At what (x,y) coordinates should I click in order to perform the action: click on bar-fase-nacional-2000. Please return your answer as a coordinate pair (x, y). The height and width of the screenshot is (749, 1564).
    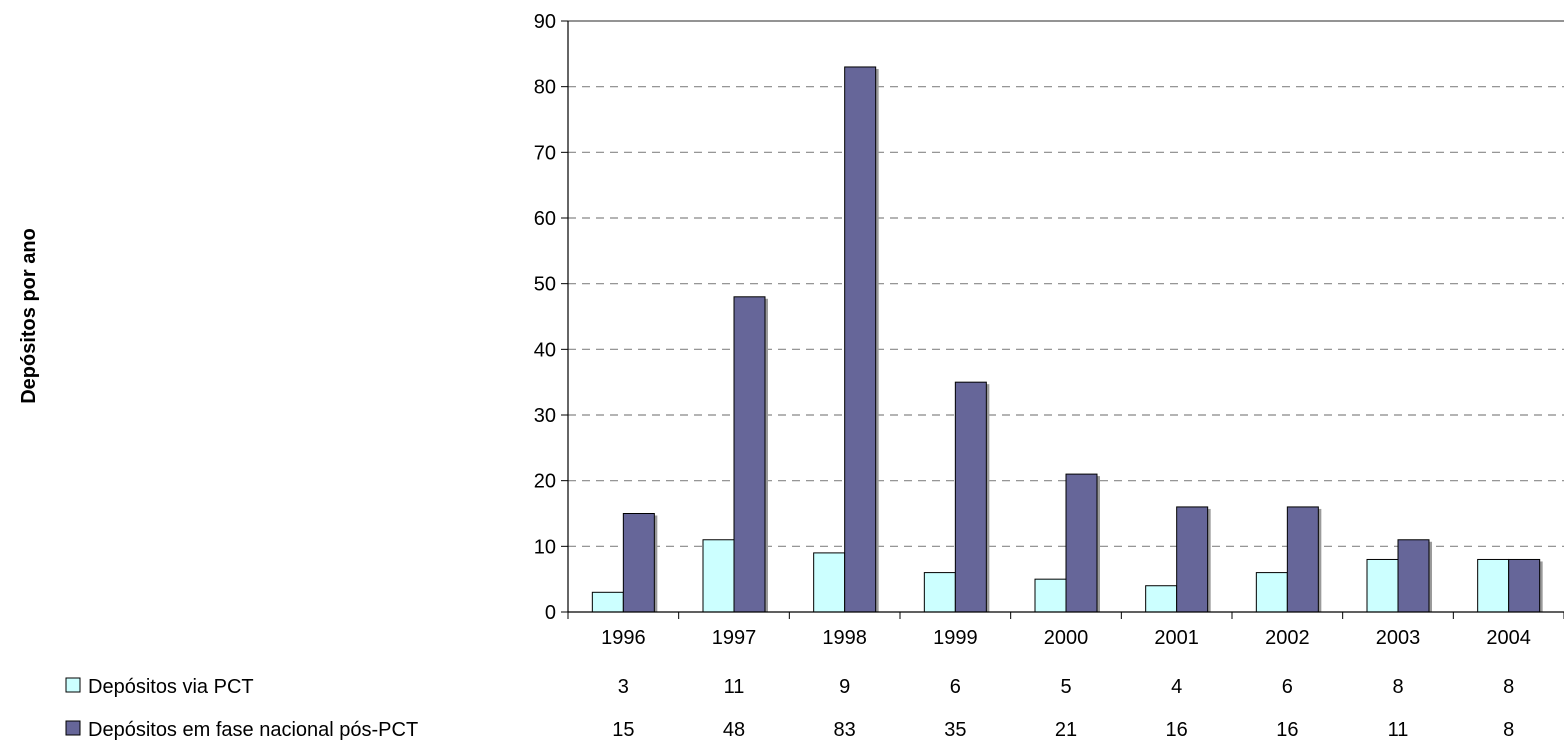
    Looking at the image, I should click on (1081, 543).